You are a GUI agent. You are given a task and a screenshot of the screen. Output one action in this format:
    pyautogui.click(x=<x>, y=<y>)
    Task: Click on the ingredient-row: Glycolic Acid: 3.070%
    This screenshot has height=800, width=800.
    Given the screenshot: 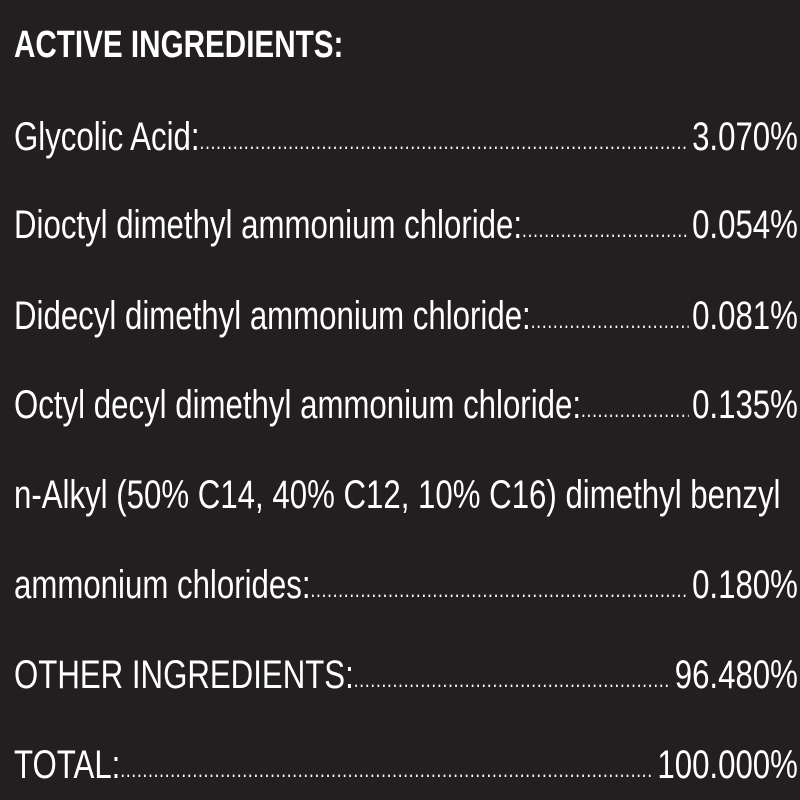 What is the action you would take?
    pyautogui.click(x=406, y=137)
    